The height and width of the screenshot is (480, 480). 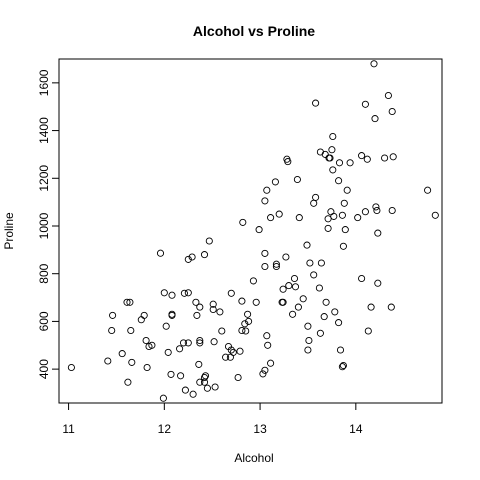 I want to click on x-tick-label: 11, so click(x=68, y=429).